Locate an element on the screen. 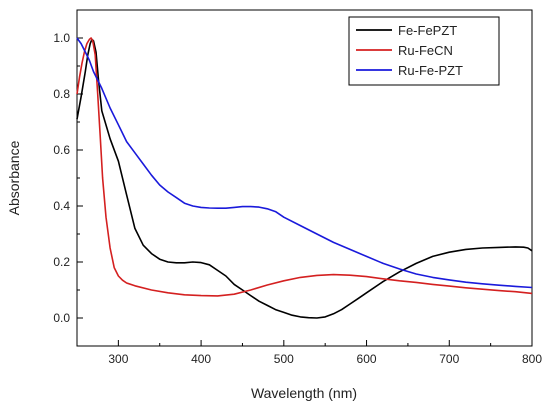  legend-label: Ru-FeCN is located at coordinates (425, 50).